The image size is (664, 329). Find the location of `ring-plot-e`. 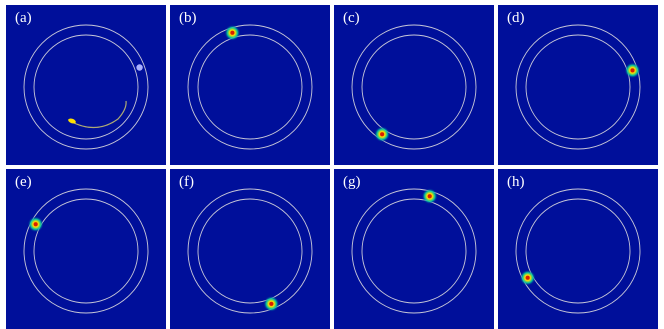

ring-plot-e is located at coordinates (86, 251).